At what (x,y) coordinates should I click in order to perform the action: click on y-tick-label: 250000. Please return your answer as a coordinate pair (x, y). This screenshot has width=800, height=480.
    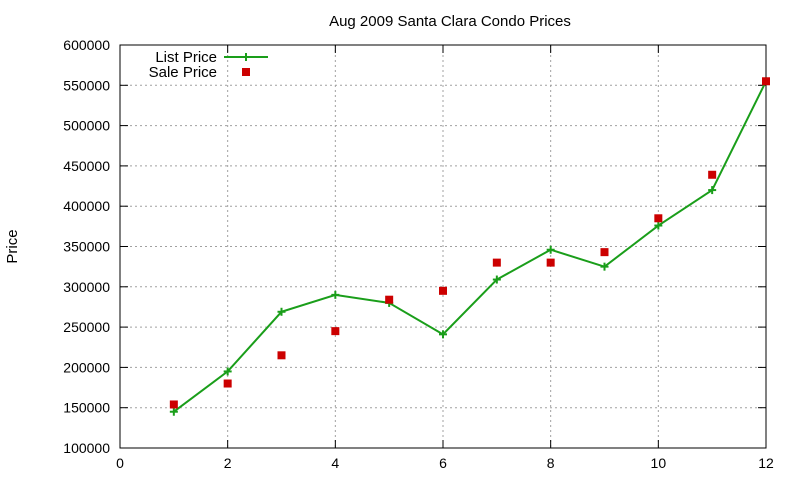
    Looking at the image, I should click on (86, 327).